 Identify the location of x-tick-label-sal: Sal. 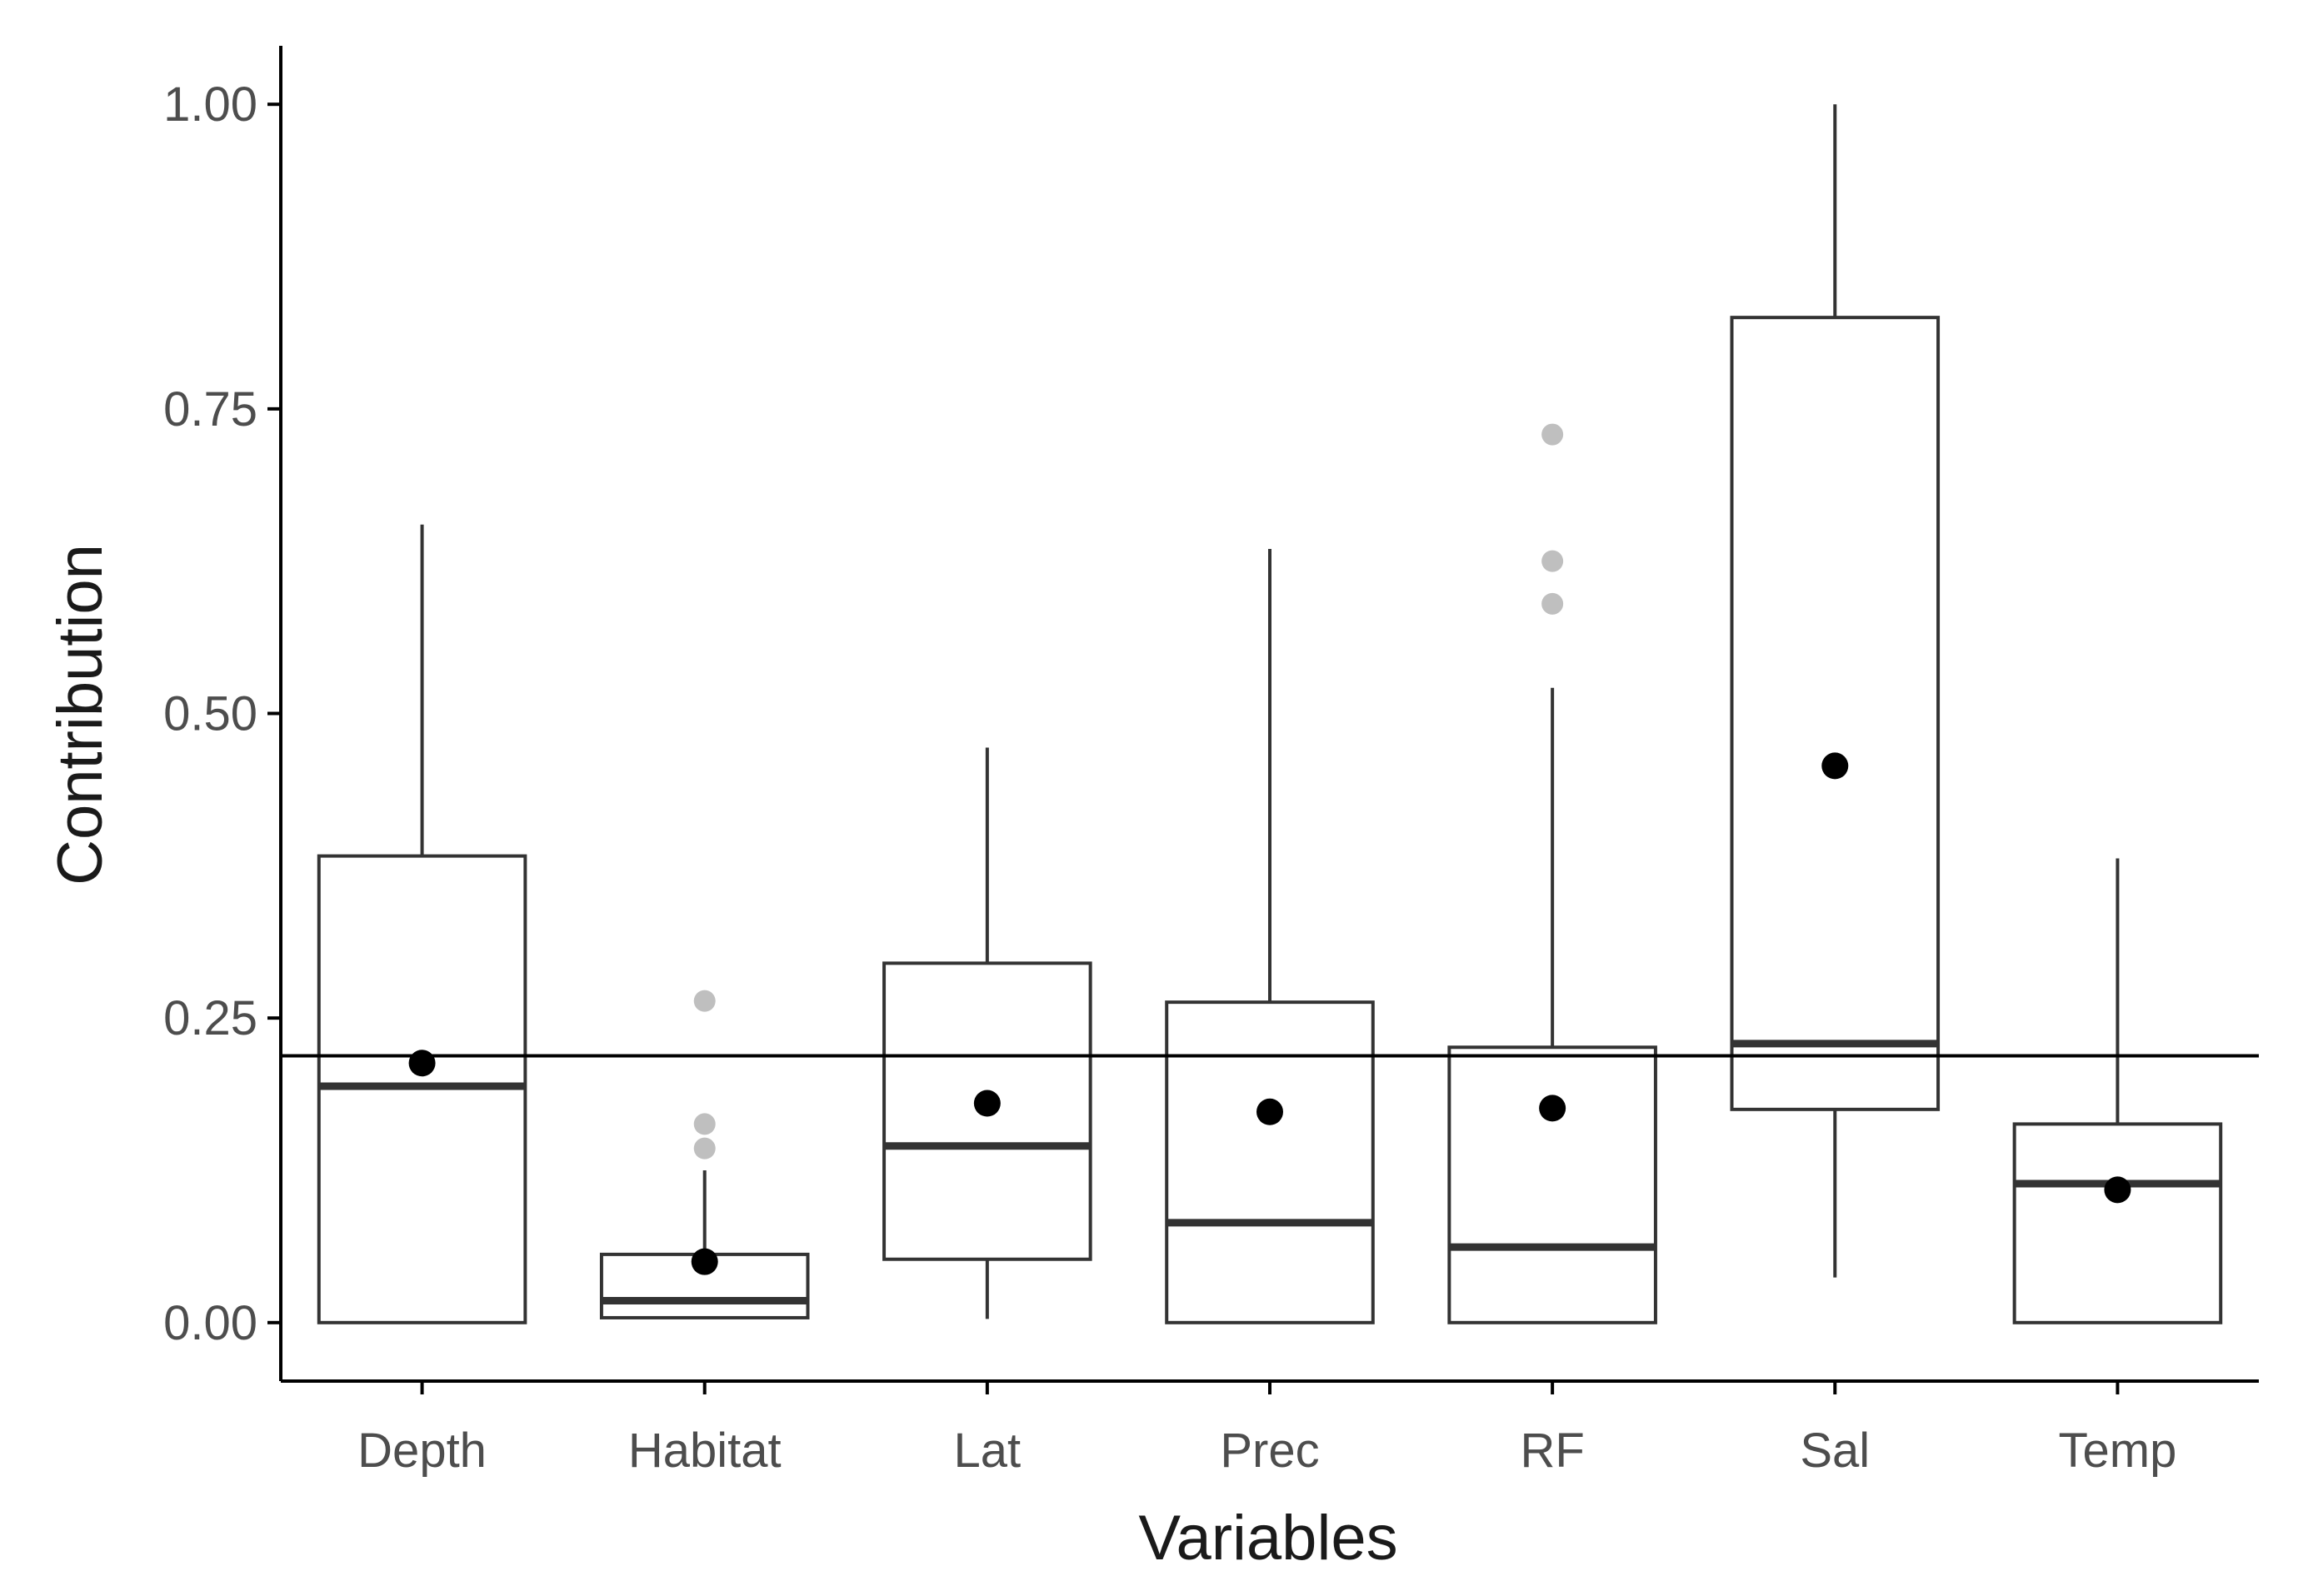
(1835, 1451).